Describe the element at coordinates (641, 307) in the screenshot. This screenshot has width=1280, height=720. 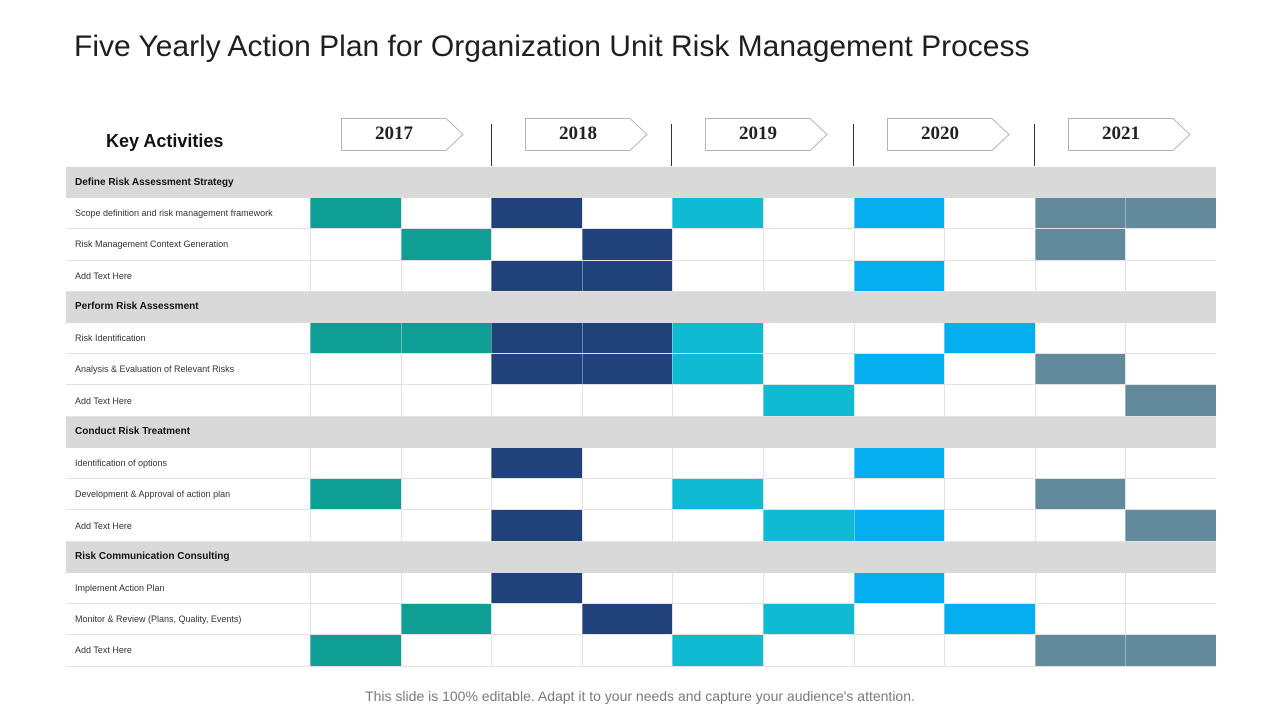
I see `section-header-row: Perform Risk Assessment` at that location.